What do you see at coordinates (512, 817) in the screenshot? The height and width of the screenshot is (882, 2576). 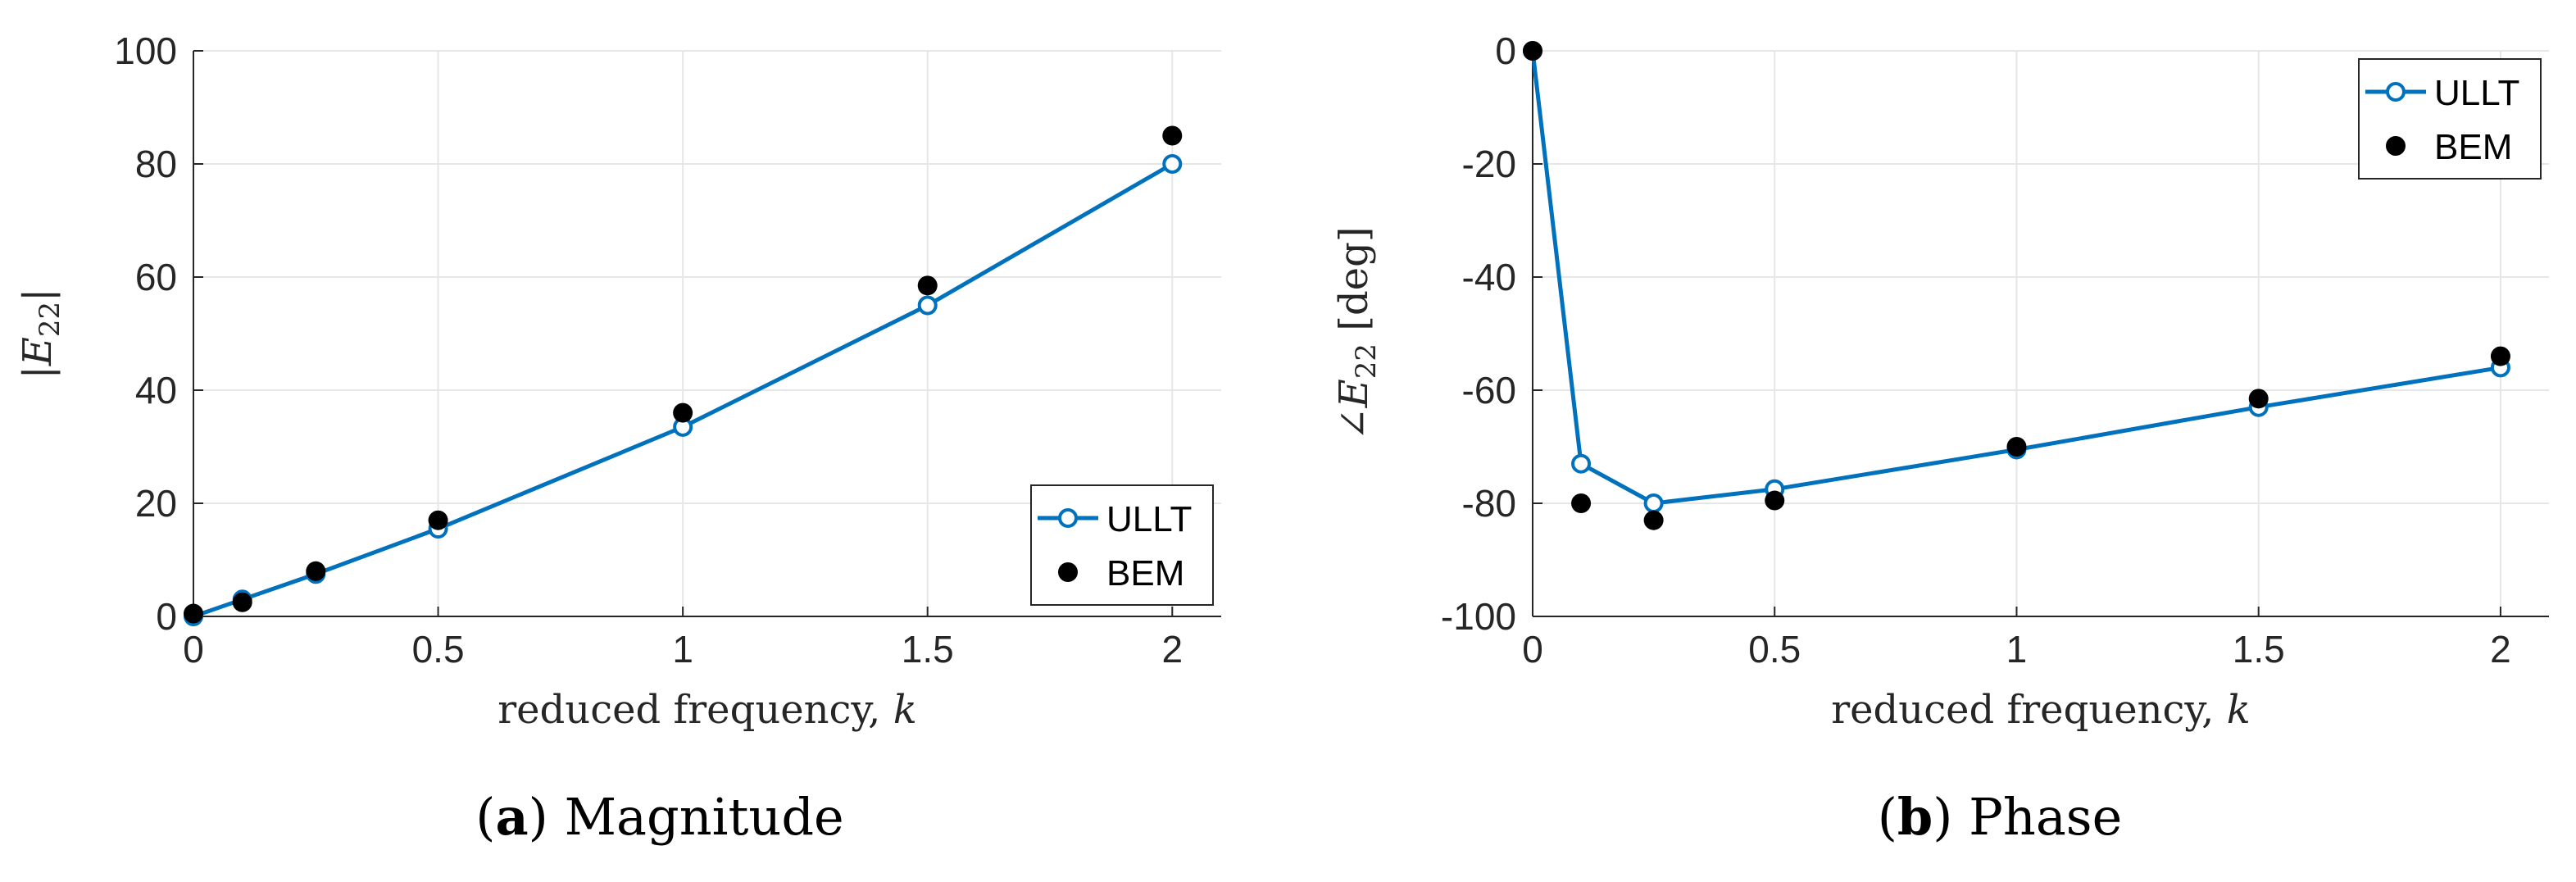 I see `caption-letter-a: a` at bounding box center [512, 817].